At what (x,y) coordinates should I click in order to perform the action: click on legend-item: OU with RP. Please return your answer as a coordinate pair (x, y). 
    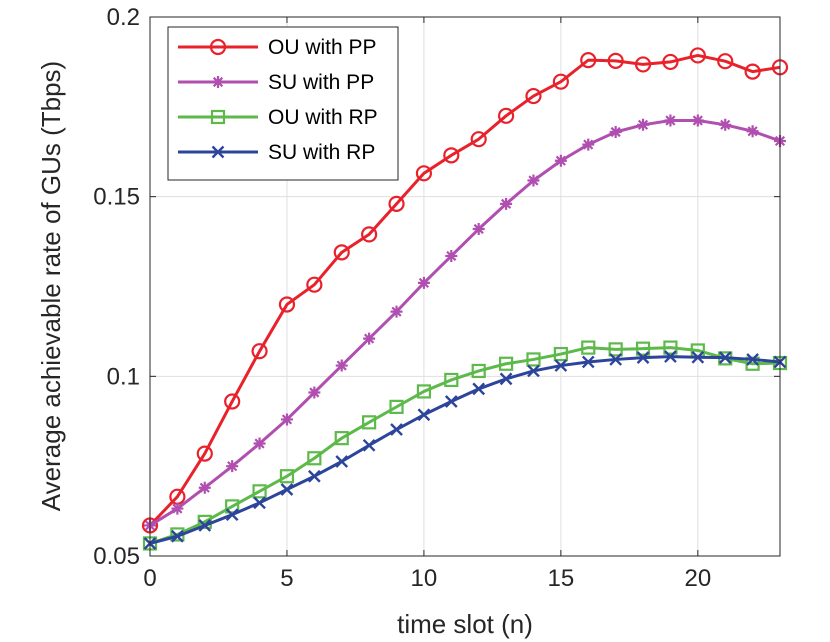
    Looking at the image, I should click on (278, 117).